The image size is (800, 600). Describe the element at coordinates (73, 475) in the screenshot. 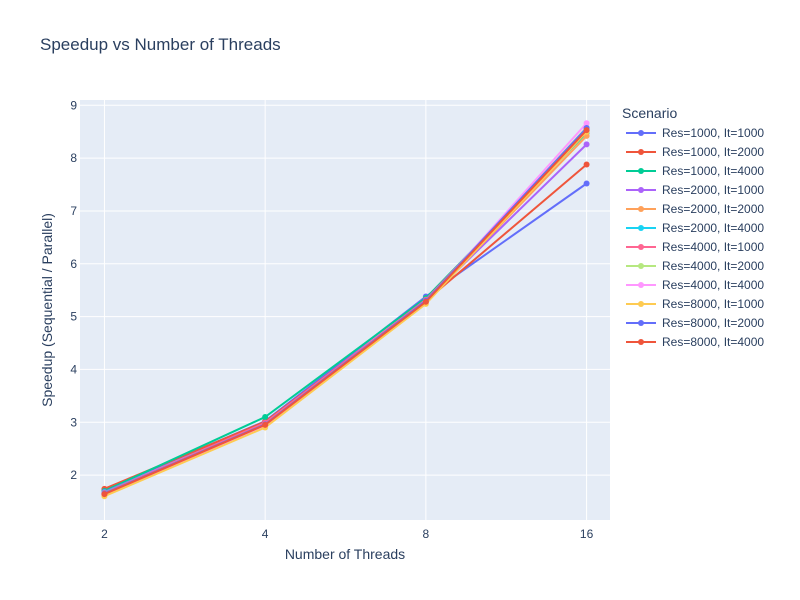

I see `y-tick-label: 2` at that location.